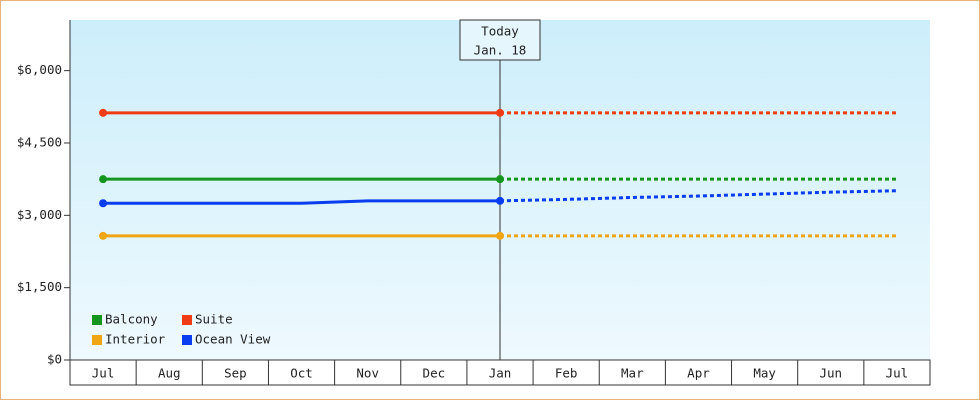 The image size is (980, 400). Describe the element at coordinates (830, 373) in the screenshot. I see `x-tick-label: Jun` at that location.